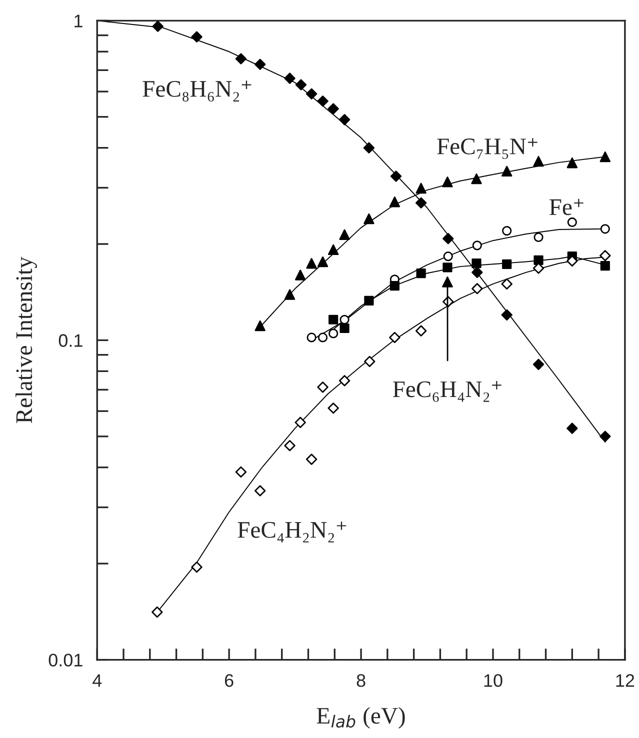  Describe the element at coordinates (493, 680) in the screenshot. I see `x-tick-label: 10` at that location.